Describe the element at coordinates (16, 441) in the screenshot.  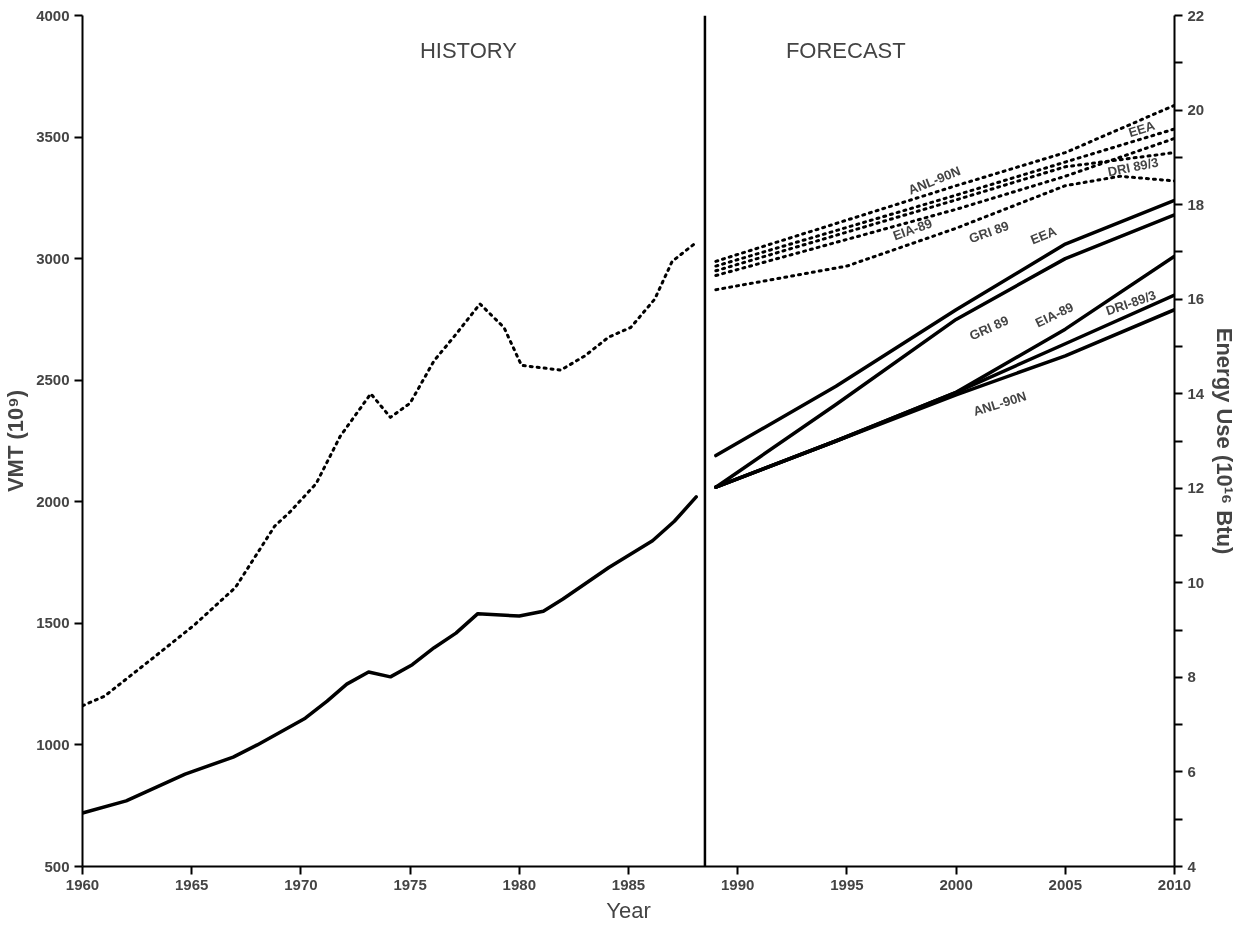
I see `y-axis-title: VMT (10⁹)` at that location.